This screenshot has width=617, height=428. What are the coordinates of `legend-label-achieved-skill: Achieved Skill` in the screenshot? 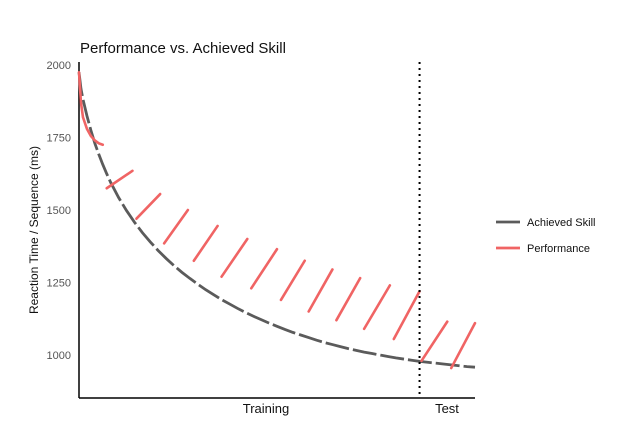 It's located at (561, 223).